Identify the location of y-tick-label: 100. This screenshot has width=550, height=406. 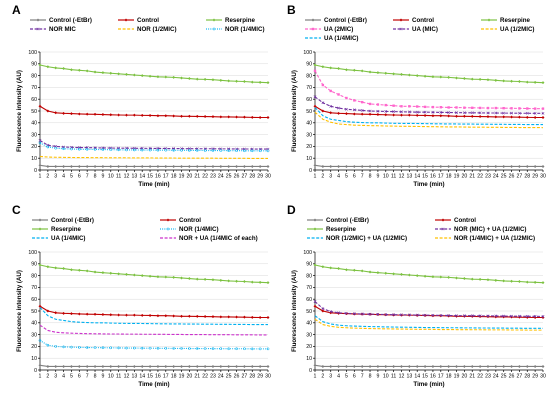
(307, 253).